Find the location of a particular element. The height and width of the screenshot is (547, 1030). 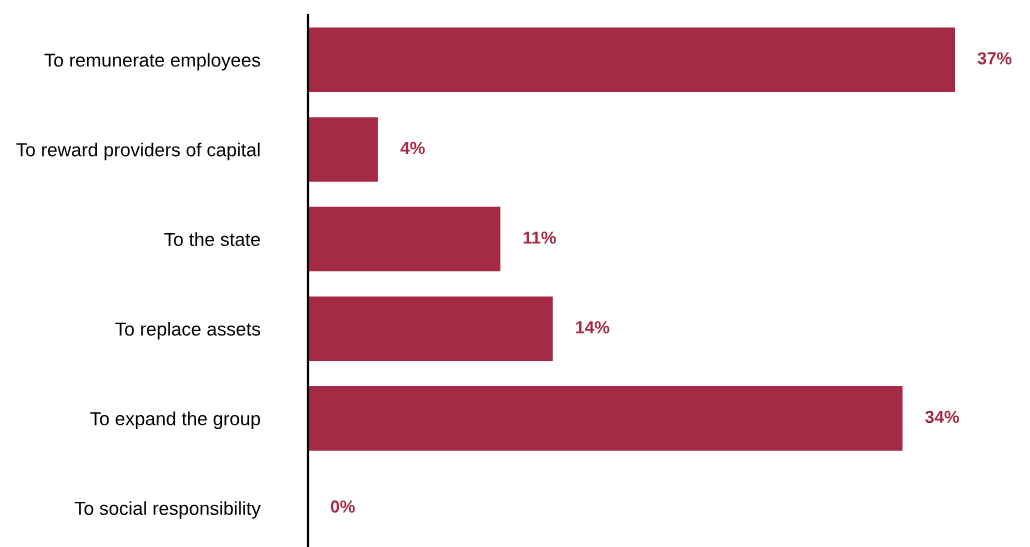

data-label: 34% is located at coordinates (942, 417).